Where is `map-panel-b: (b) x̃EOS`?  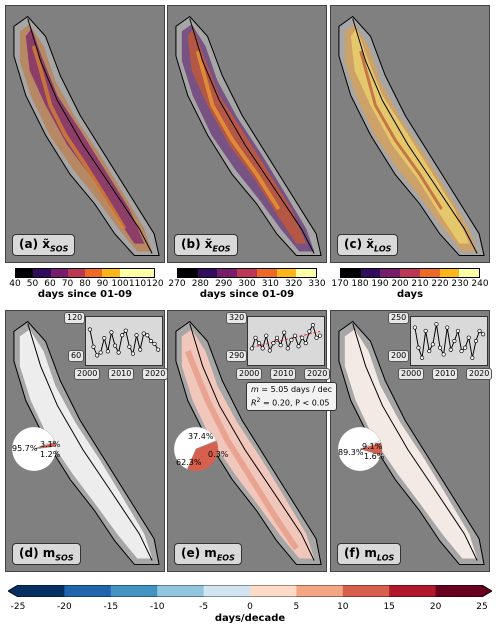 map-panel-b: (b) x̃EOS is located at coordinates (247, 134).